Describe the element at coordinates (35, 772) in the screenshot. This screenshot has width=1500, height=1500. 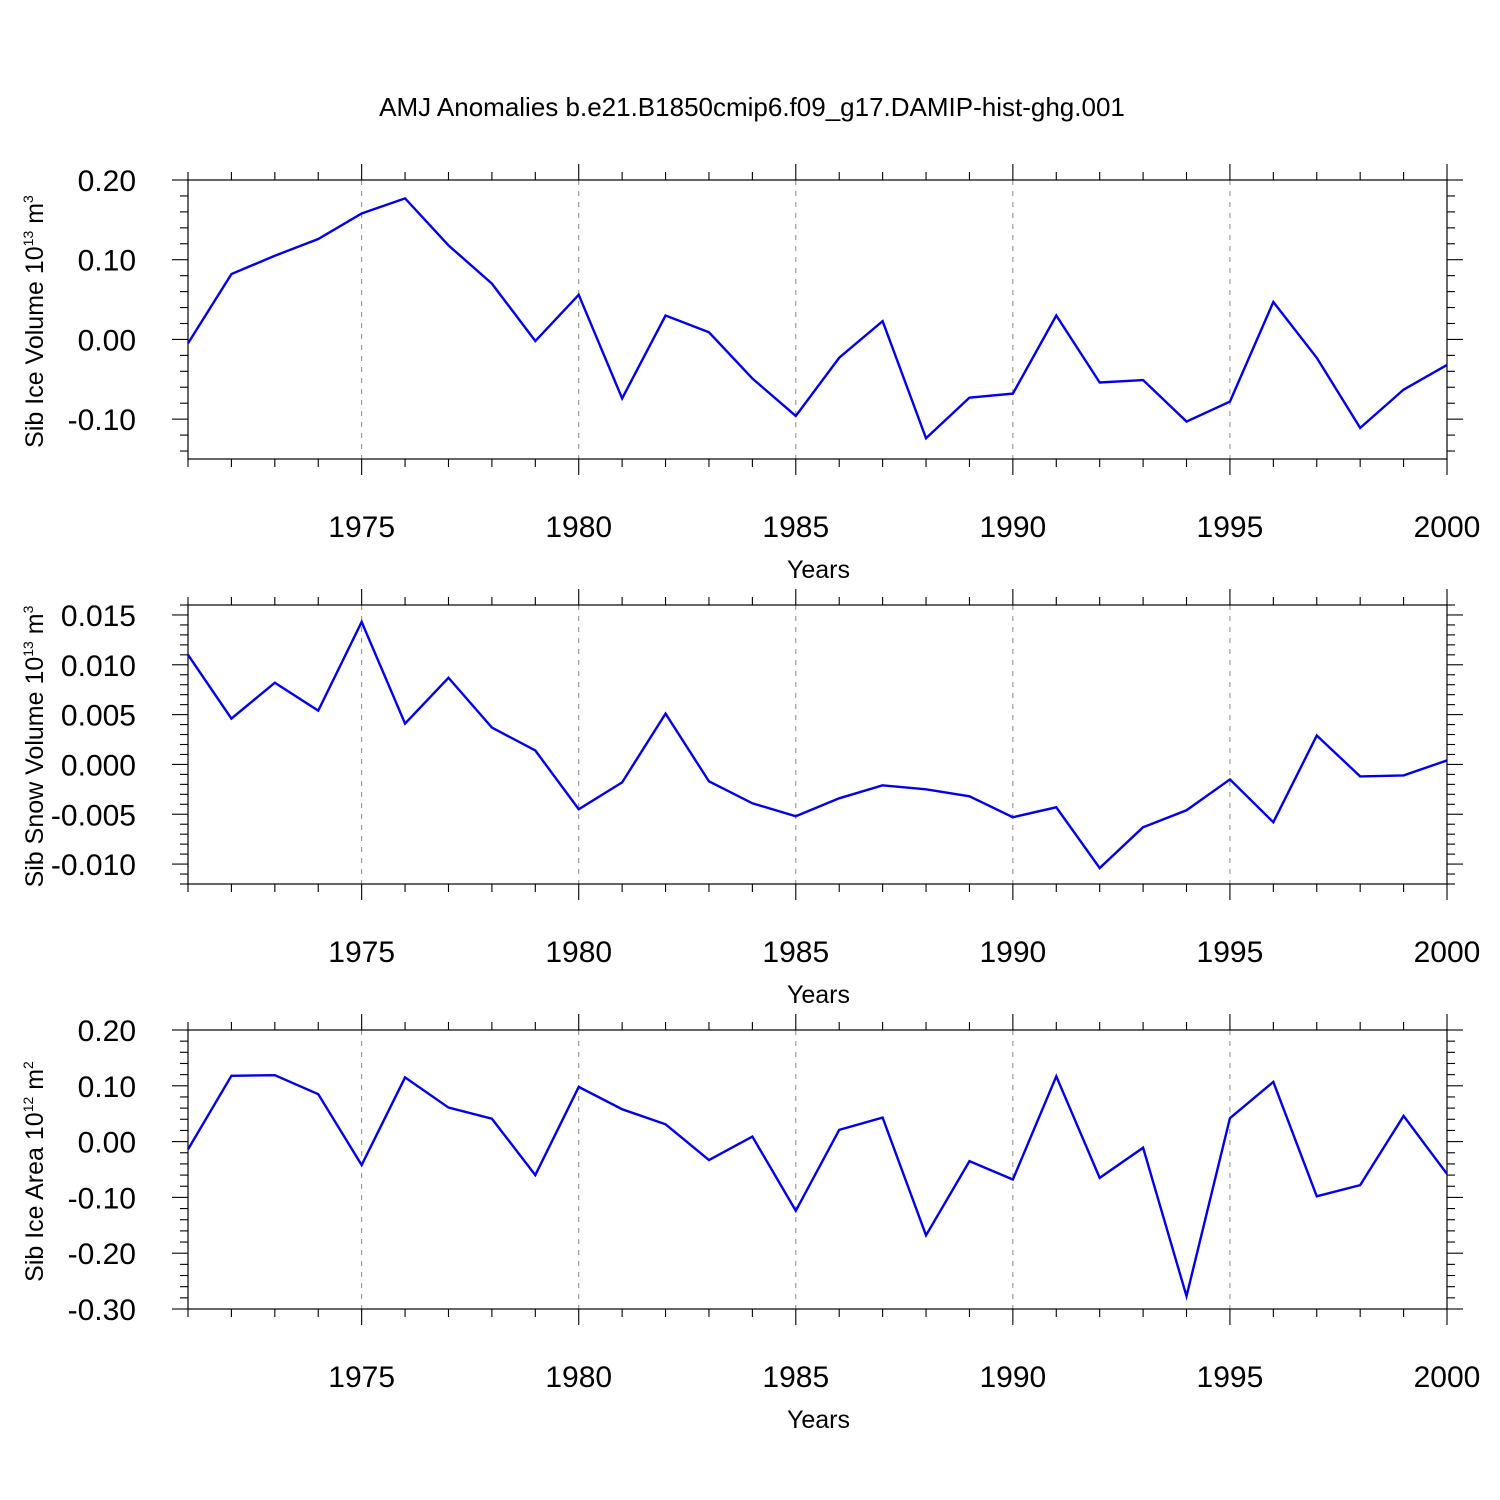
I see `y-axis-label-main: Sib Snow Volume 10` at that location.